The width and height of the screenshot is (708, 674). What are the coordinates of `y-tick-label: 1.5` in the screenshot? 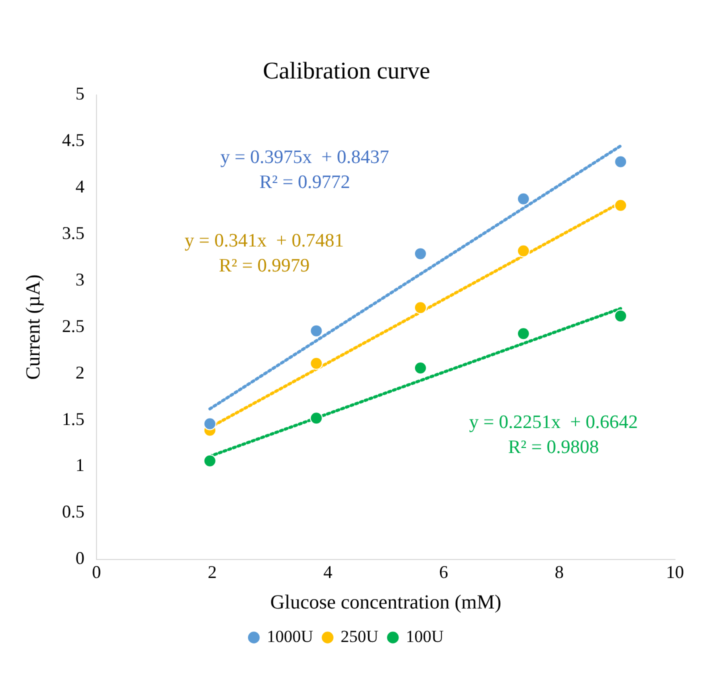 It's located at (73, 418).